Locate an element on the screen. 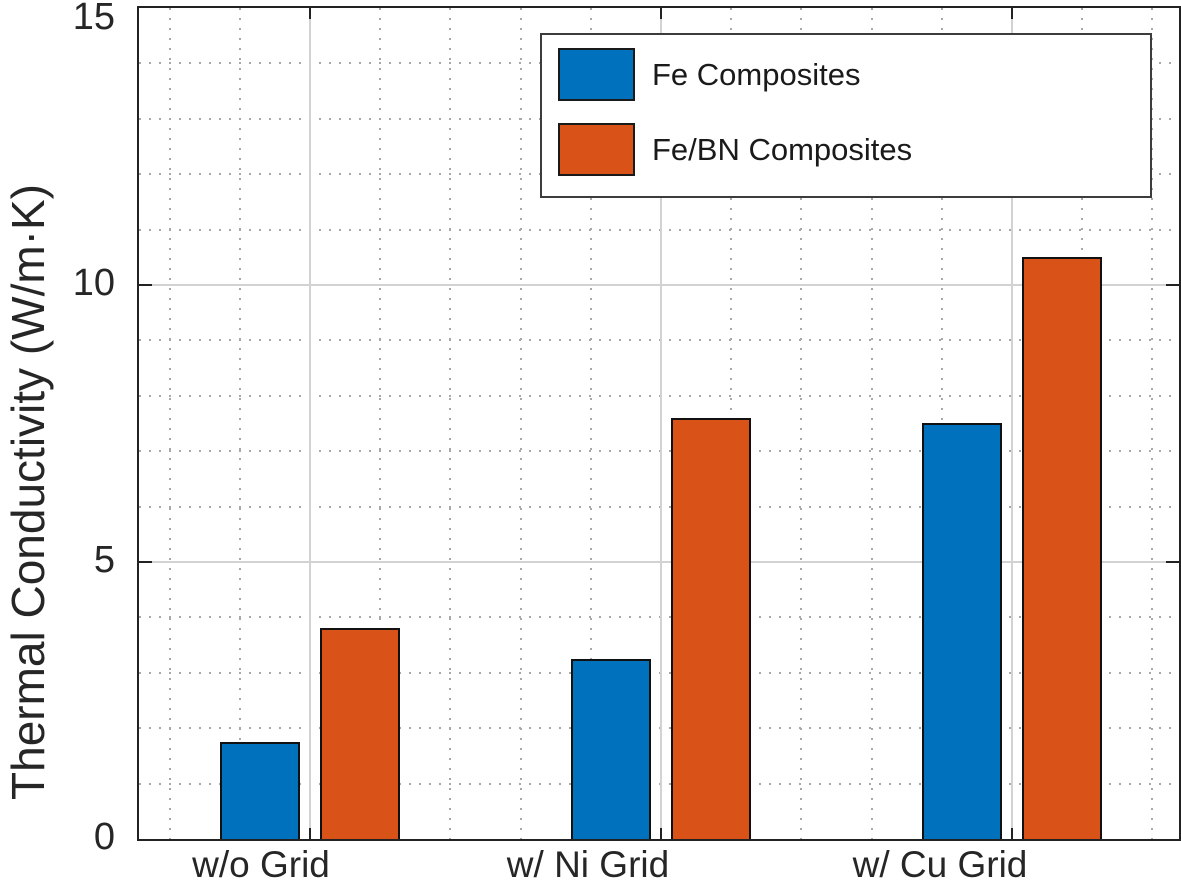 This screenshot has width=1181, height=889. legend-item: Fe/BN Composites is located at coordinates (846, 149).